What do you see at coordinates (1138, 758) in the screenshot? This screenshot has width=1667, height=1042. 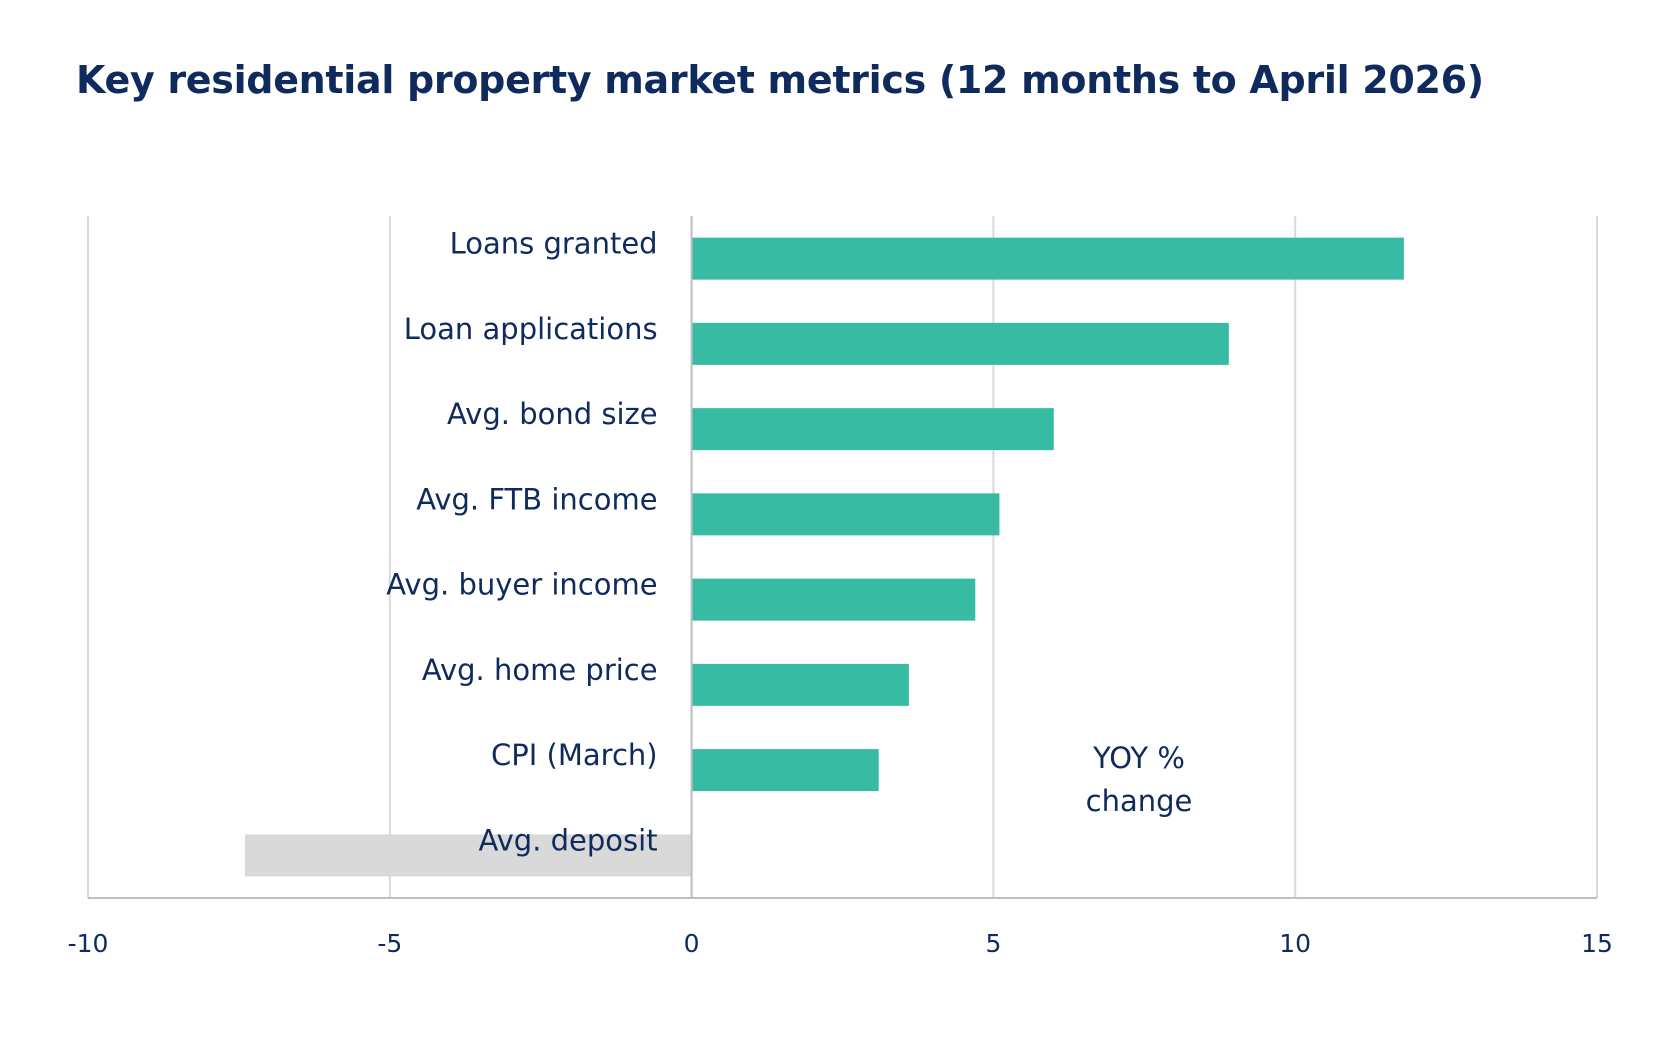 I see `annotation-line: YOY %` at bounding box center [1138, 758].